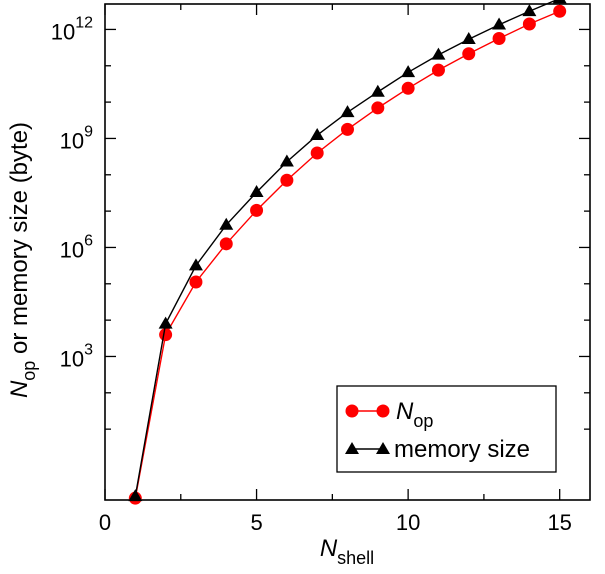  What do you see at coordinates (256, 522) in the screenshot?
I see `x-tick-label: 5` at bounding box center [256, 522].